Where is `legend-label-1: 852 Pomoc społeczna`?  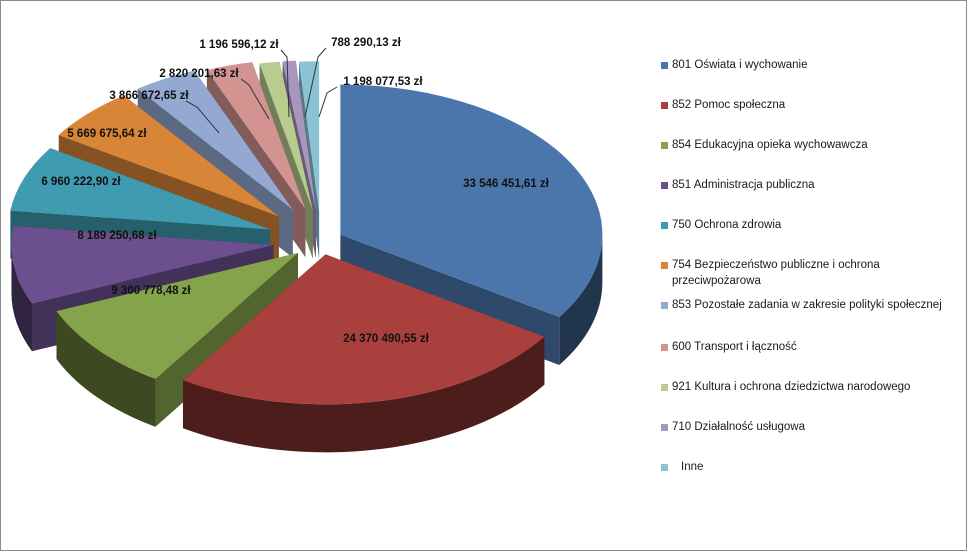 legend-label-1: 852 Pomoc społeczna is located at coordinates (729, 105).